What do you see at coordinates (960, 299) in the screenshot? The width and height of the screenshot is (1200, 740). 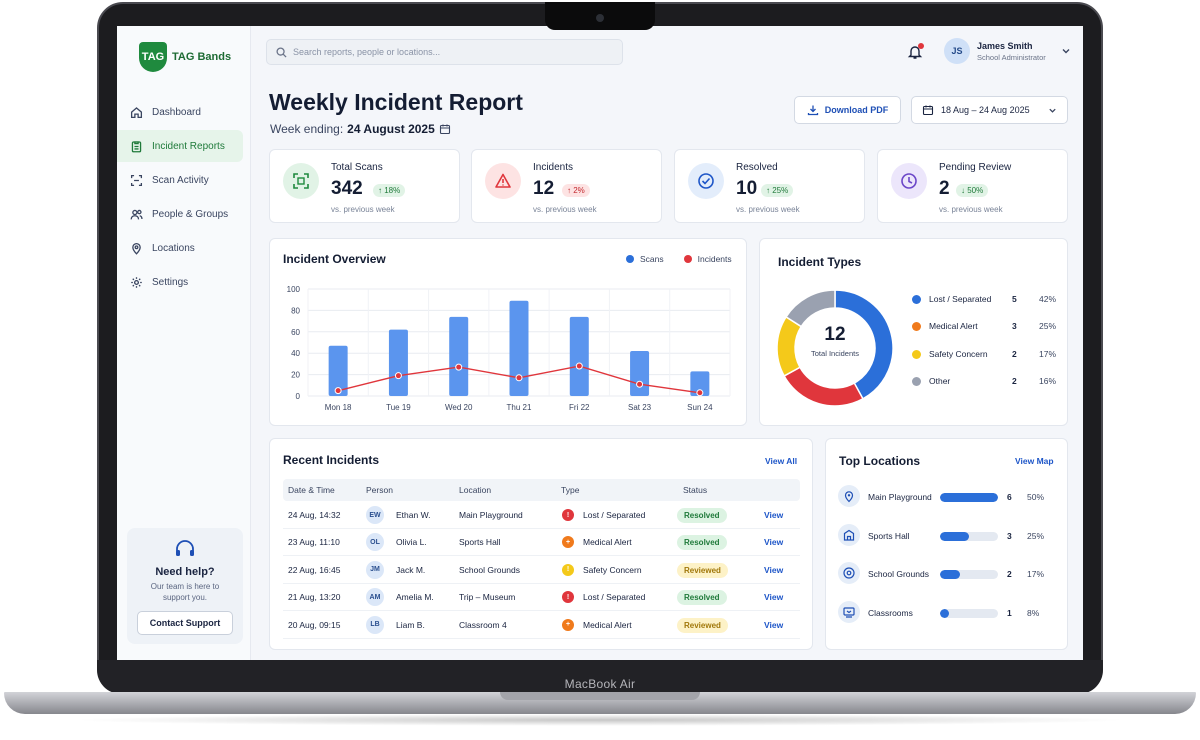 I see `legend-label: Lost / Separated` at bounding box center [960, 299].